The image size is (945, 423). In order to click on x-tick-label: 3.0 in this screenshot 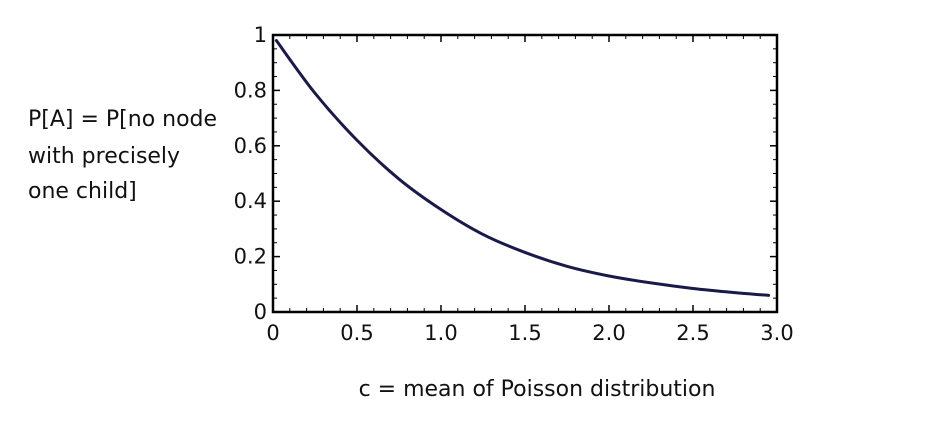, I will do `click(776, 333)`.